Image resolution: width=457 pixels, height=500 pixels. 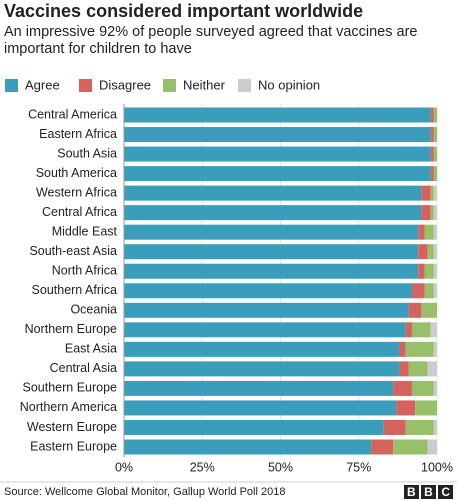 I want to click on y-tick-label: Western Africa, so click(x=76, y=192).